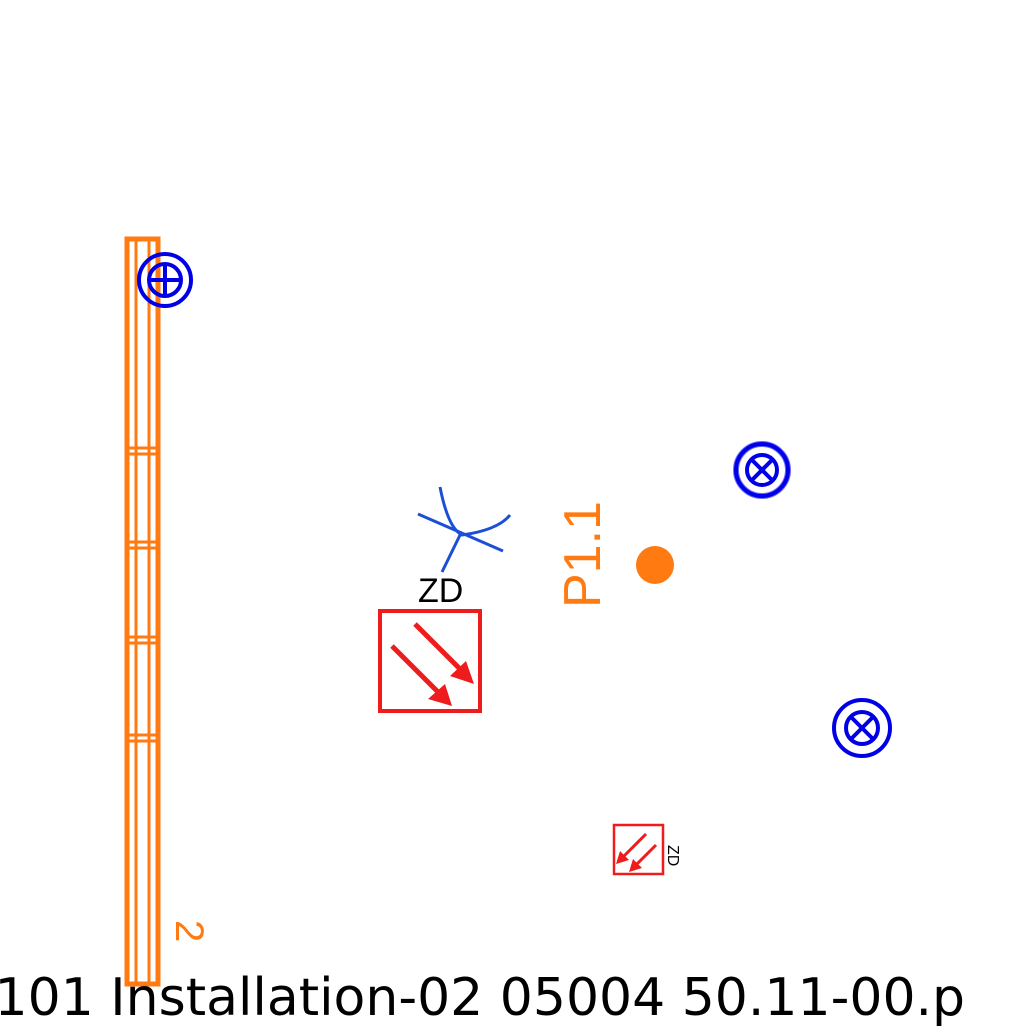  Describe the element at coordinates (189, 931) in the screenshot. I see `number-label: 2` at that location.